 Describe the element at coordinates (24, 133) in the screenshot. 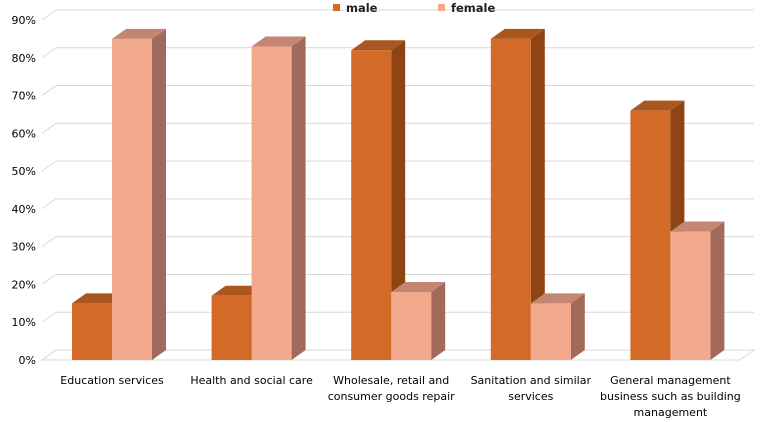

I see `y-tick-label: 60%` at that location.